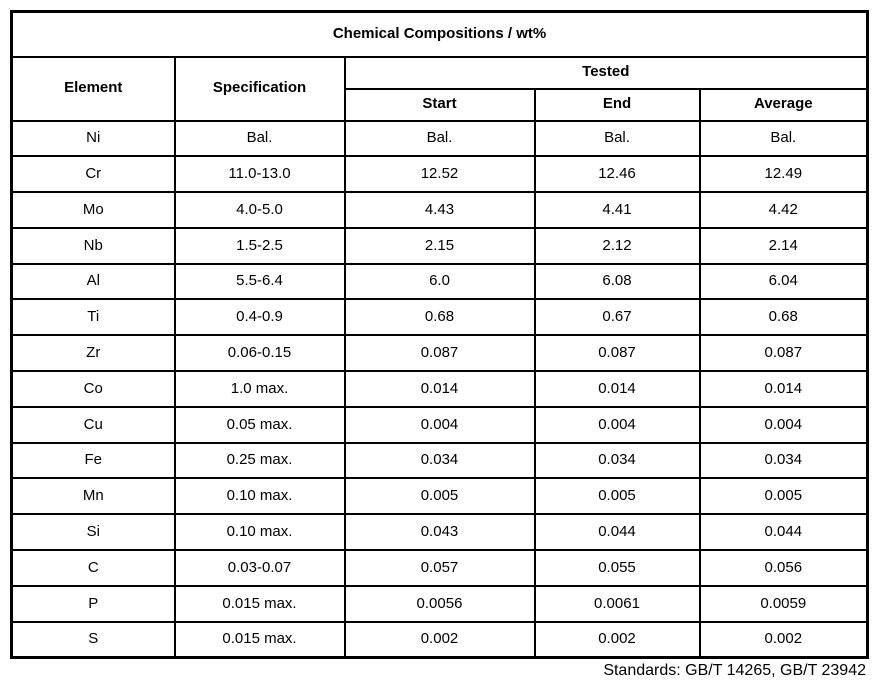 The width and height of the screenshot is (876, 690). I want to click on cell-average: 0.087, so click(783, 353).